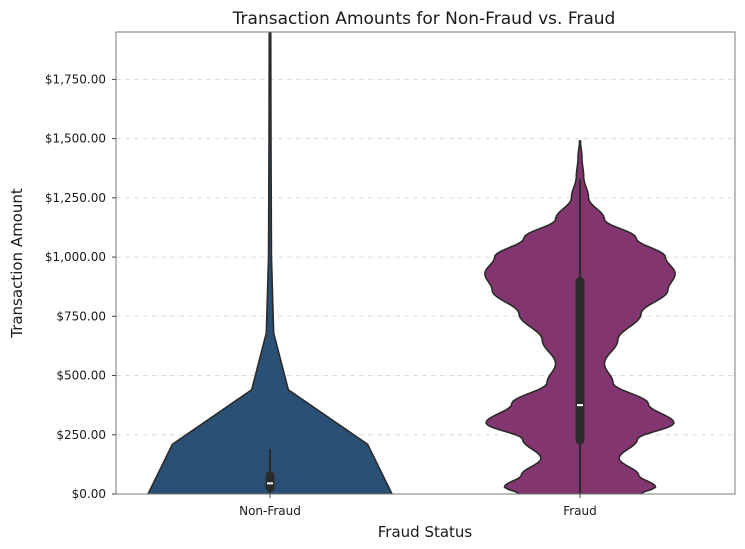 This screenshot has width=745, height=549. I want to click on y-tick-label: $750.00, so click(81, 316).